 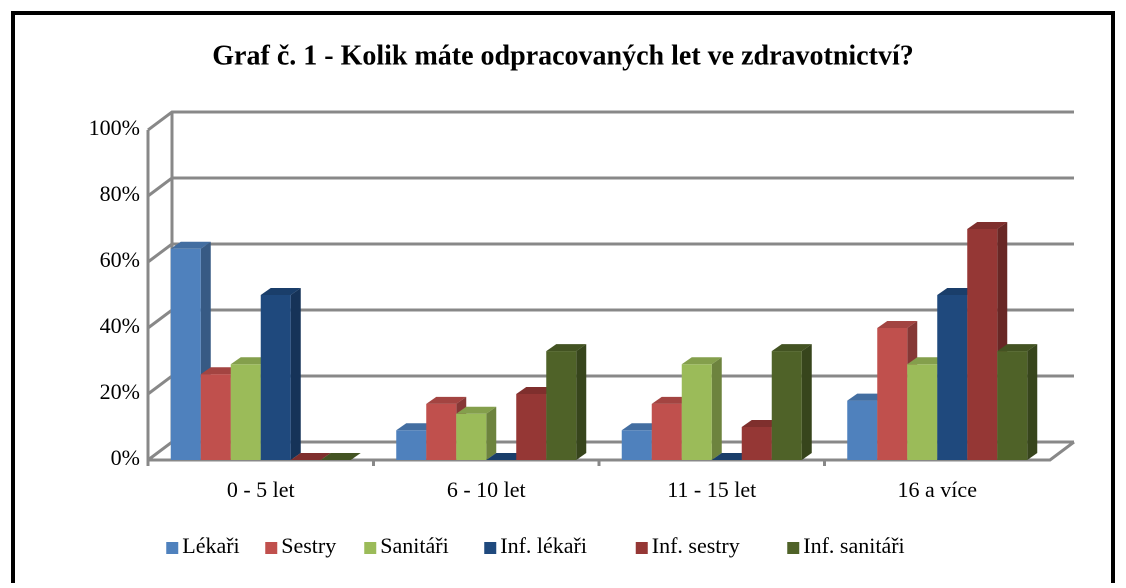 What do you see at coordinates (114, 127) in the screenshot?
I see `y-tick-label: 100%` at bounding box center [114, 127].